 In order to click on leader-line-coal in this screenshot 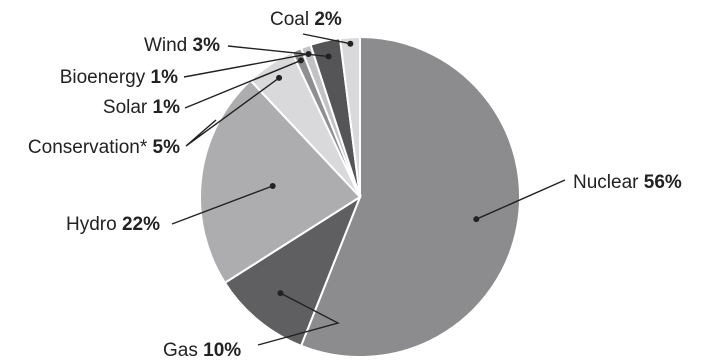, I will do `click(326, 39)`.